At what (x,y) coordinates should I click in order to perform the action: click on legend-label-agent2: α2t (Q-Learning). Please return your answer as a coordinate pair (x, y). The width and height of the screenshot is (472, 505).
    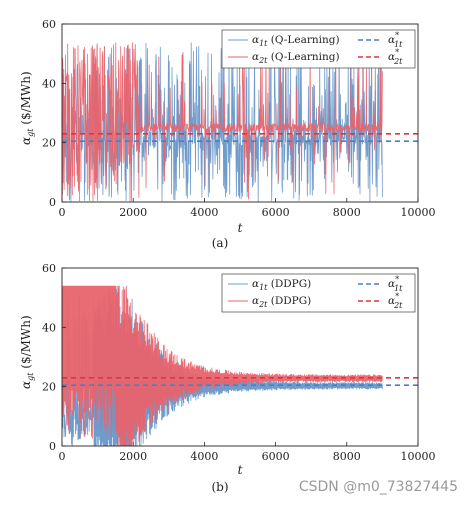
    Looking at the image, I should click on (296, 58).